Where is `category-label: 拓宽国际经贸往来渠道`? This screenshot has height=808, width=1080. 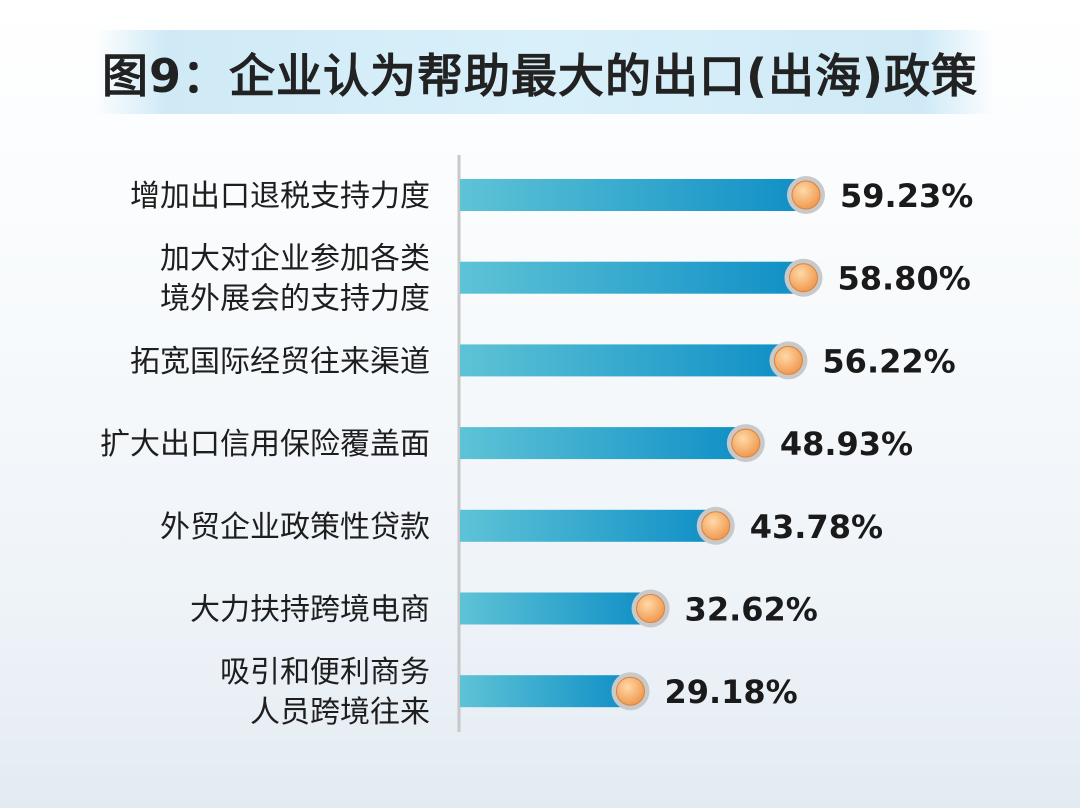
category-label: 拓宽国际经贸往来渠道 is located at coordinates (280, 361).